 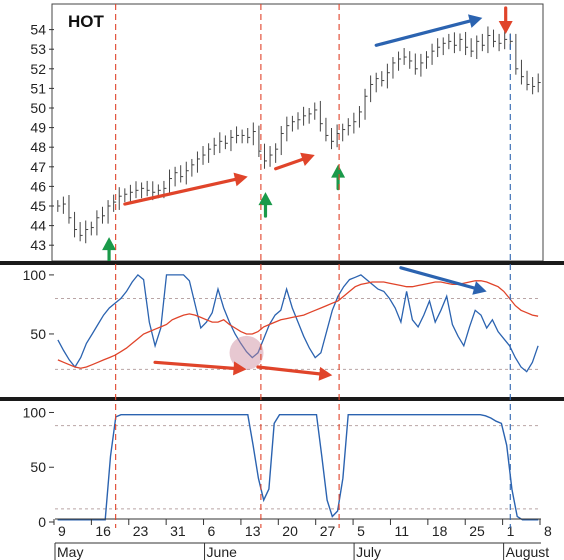 I want to click on price-ytick-label: 51, so click(x=38, y=88).